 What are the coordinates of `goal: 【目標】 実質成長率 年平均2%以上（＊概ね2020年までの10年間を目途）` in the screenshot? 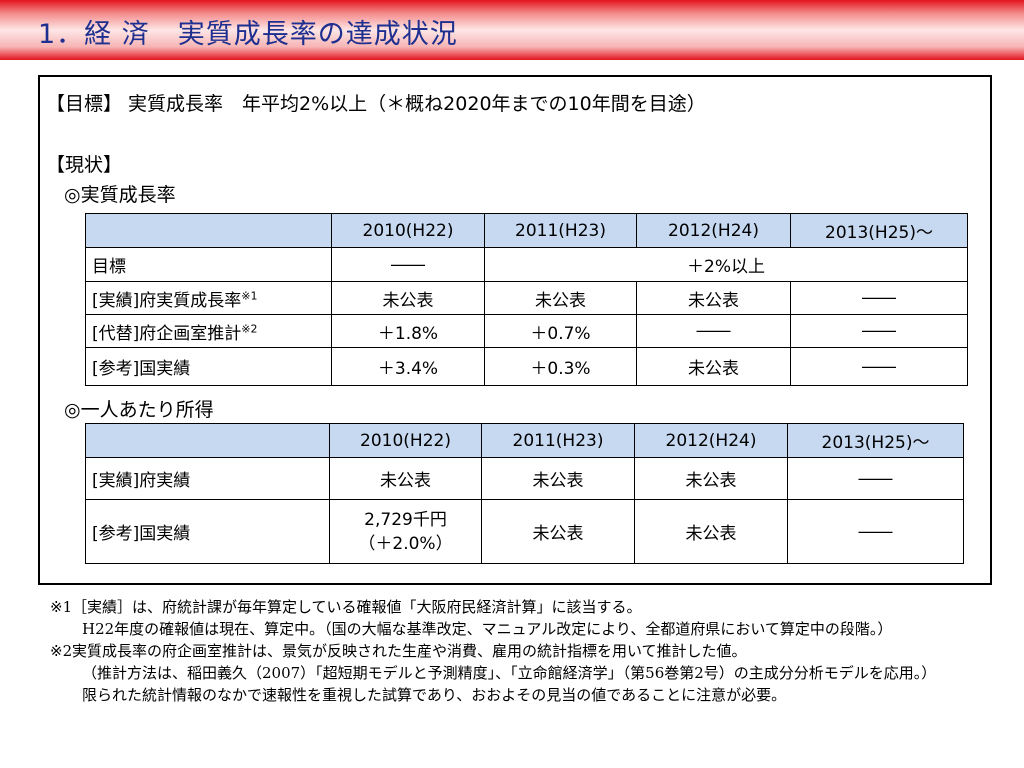 It's located at (376, 104).